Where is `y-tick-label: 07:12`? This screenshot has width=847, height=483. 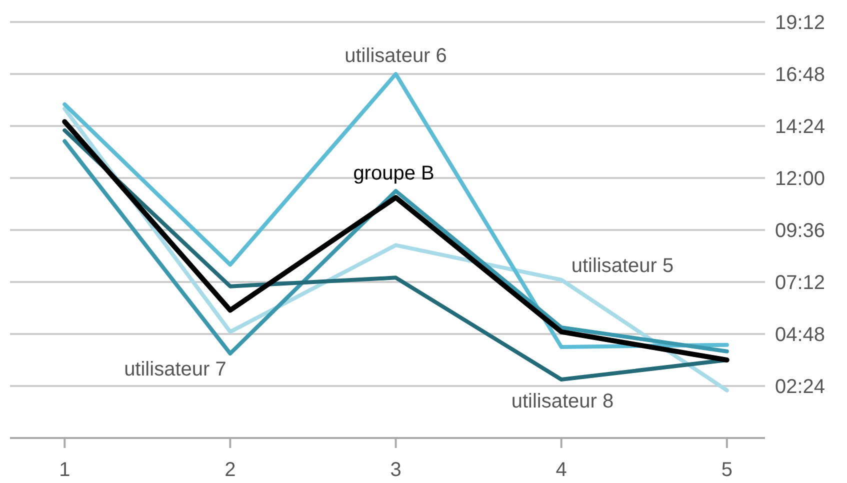 y-tick-label: 07:12 is located at coordinates (800, 283).